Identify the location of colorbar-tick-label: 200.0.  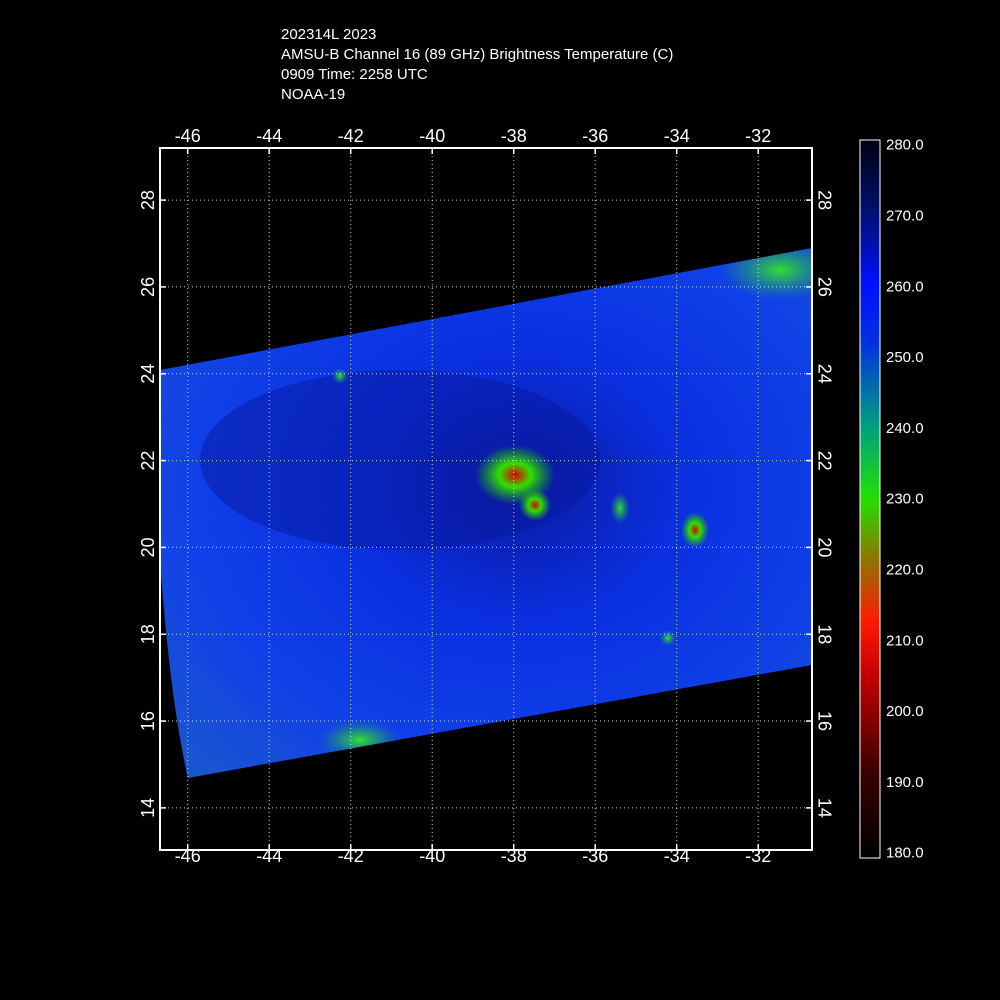
(905, 711).